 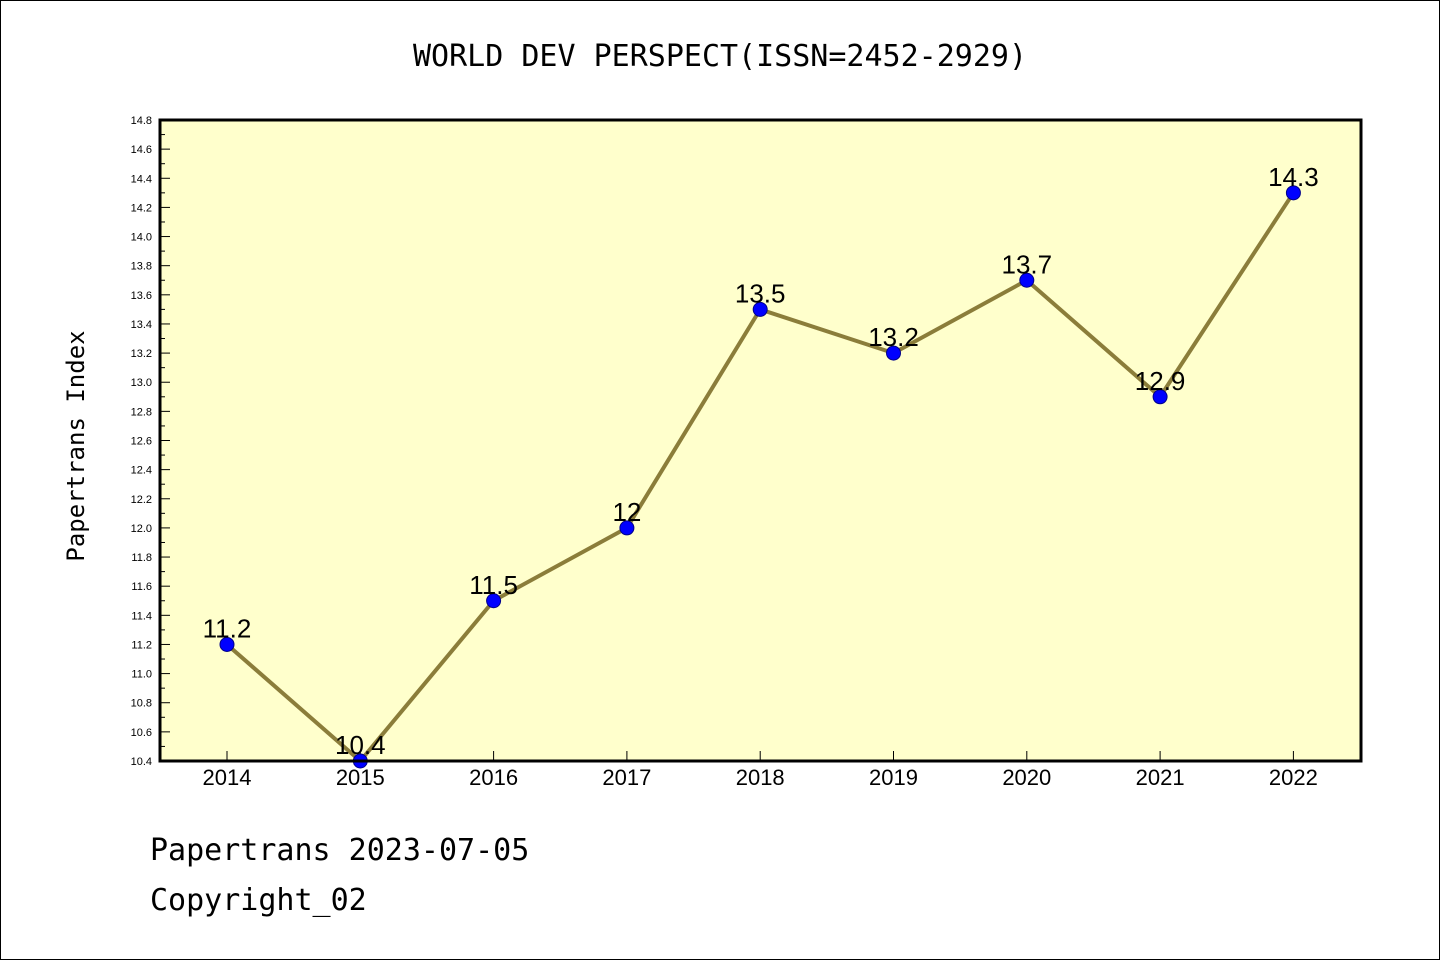 I want to click on y-tick-label: 10.4, so click(x=141, y=762).